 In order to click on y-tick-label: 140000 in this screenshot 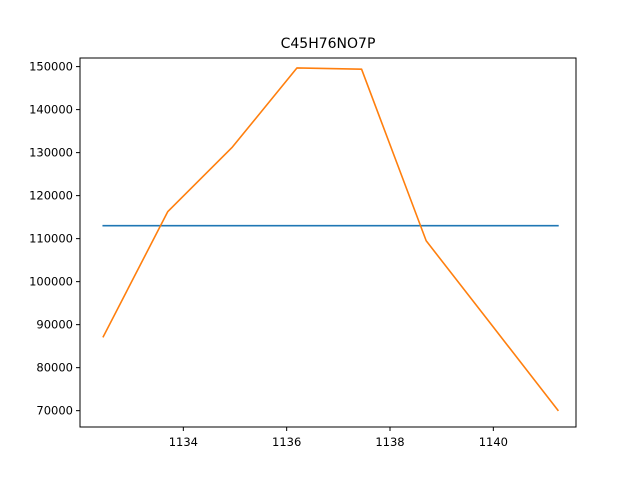, I will do `click(51, 110)`.